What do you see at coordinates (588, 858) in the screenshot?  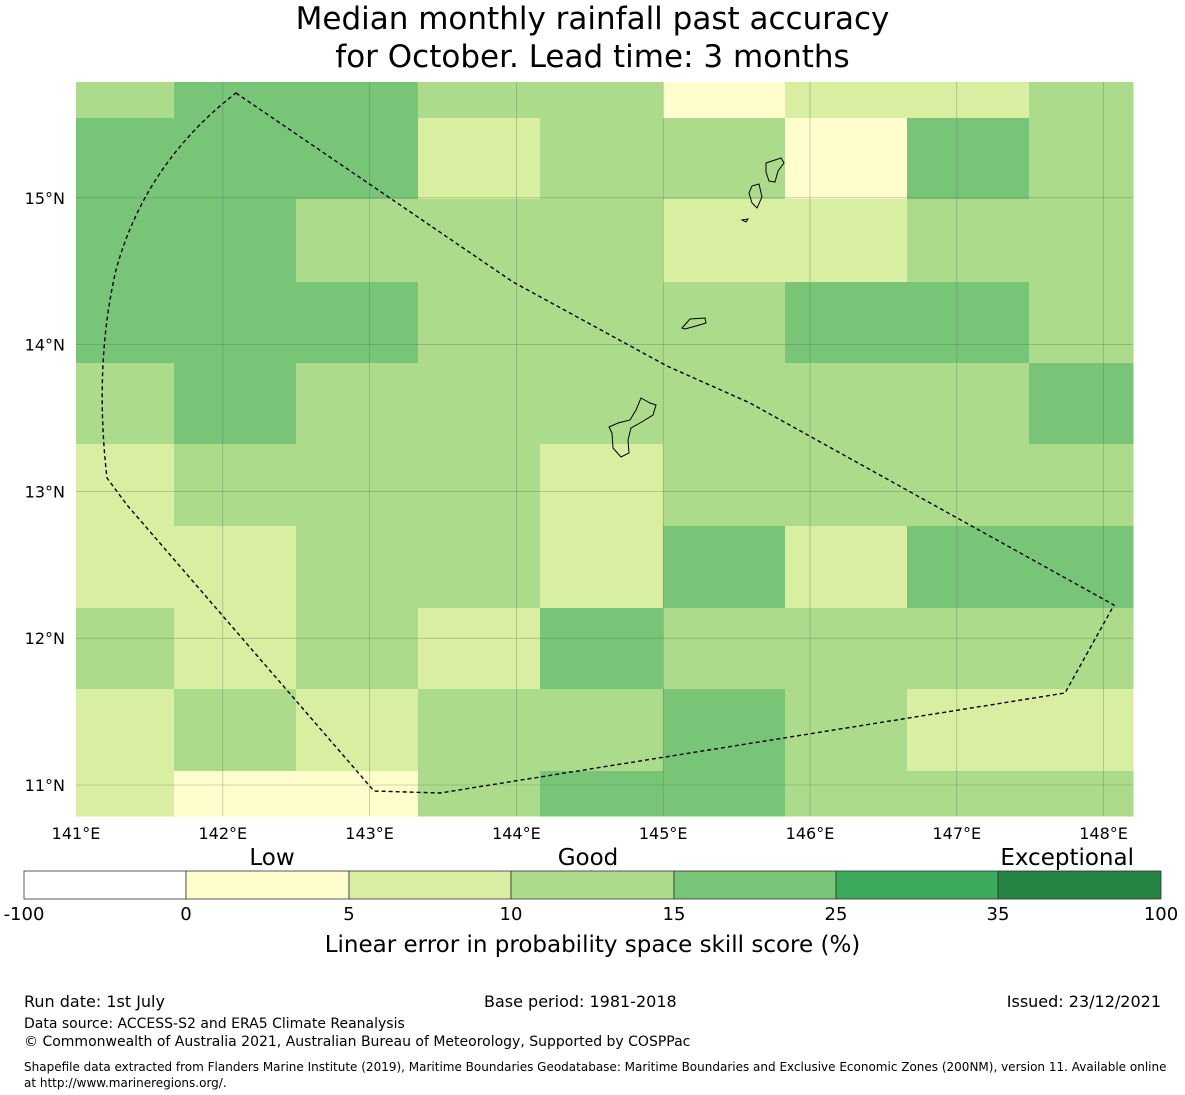 I see `colorbar-category-label: Good` at bounding box center [588, 858].